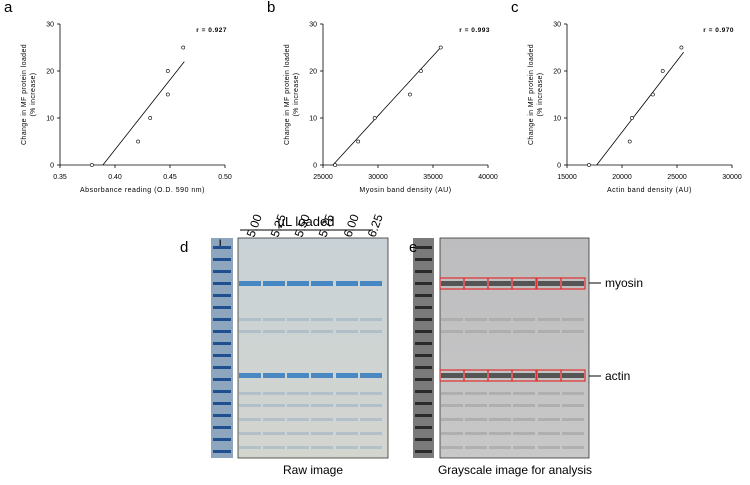 The width and height of the screenshot is (750, 485). What do you see at coordinates (567, 177) in the screenshot?
I see `x-tick-label: 15000` at bounding box center [567, 177].